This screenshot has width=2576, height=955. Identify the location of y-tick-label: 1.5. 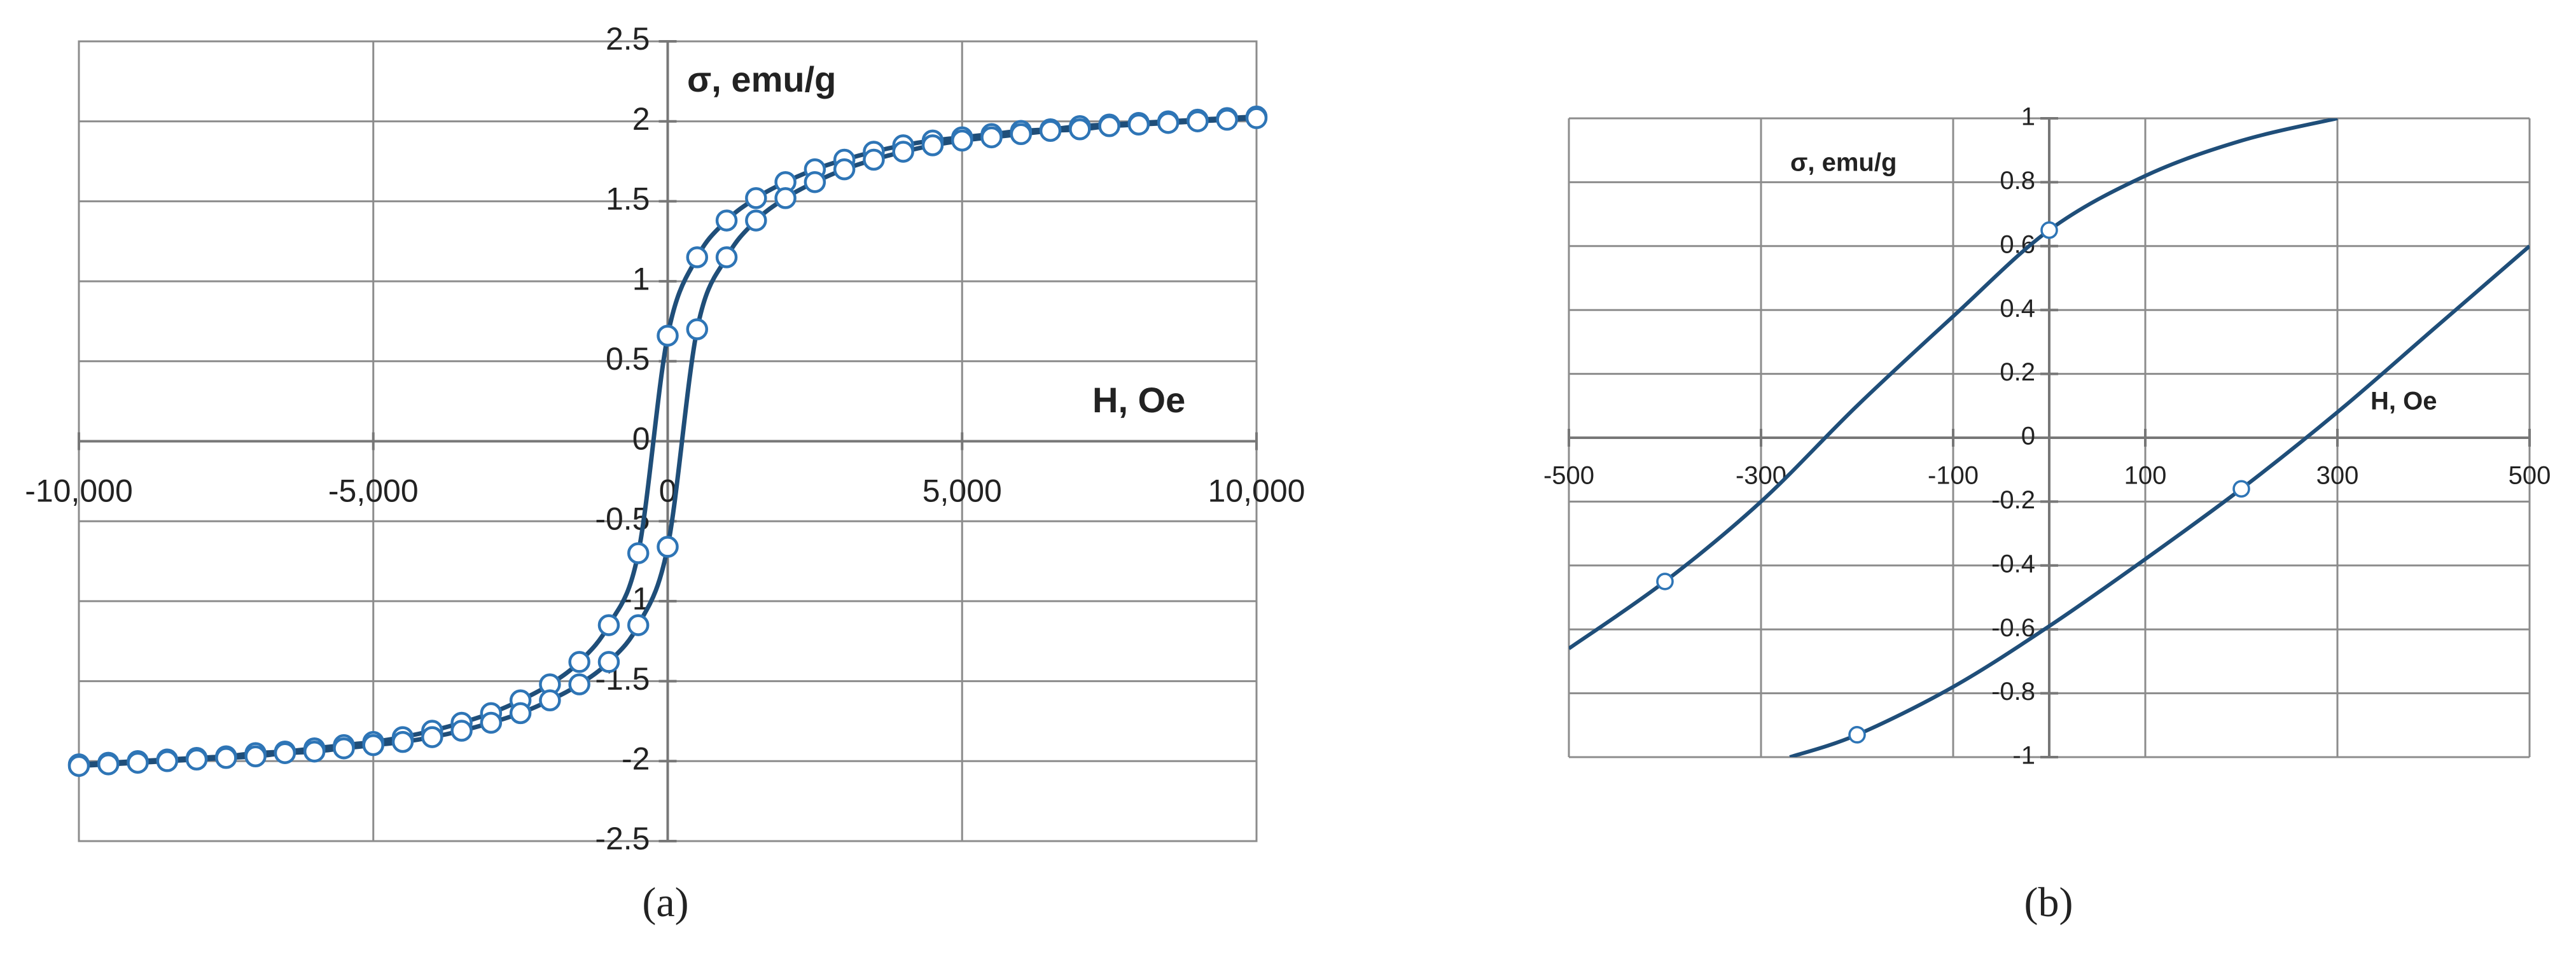
(628, 199).